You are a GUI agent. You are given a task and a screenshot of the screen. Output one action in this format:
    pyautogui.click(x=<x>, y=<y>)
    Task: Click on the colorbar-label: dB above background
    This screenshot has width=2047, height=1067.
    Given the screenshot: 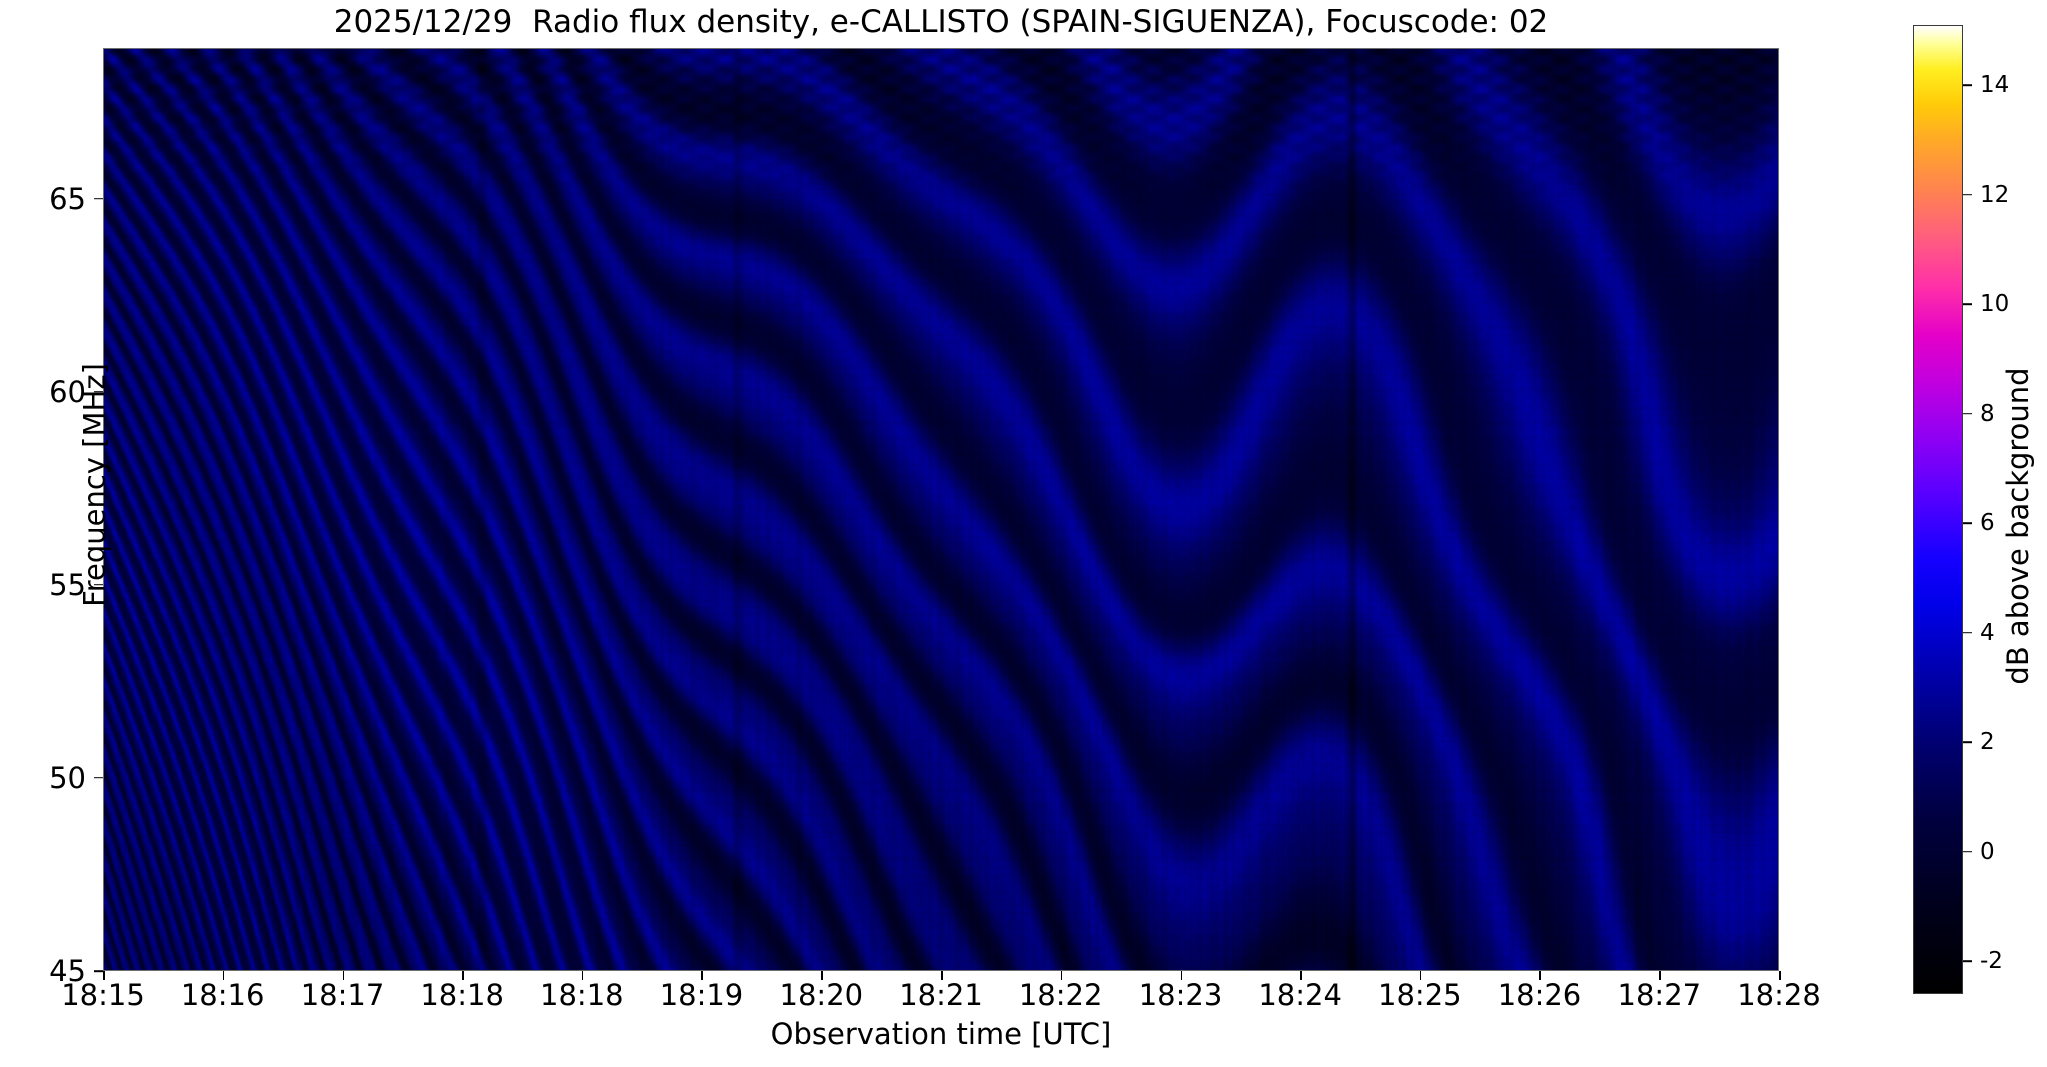 What is the action you would take?
    pyautogui.click(x=2018, y=526)
    